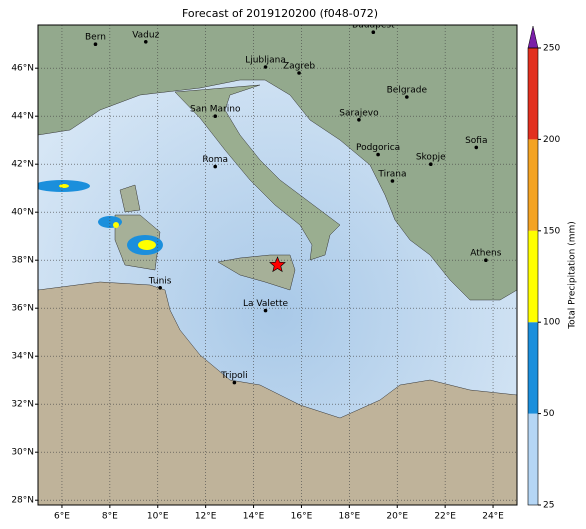 The image size is (586, 529). I want to click on city-label: San Marino, so click(215, 110).